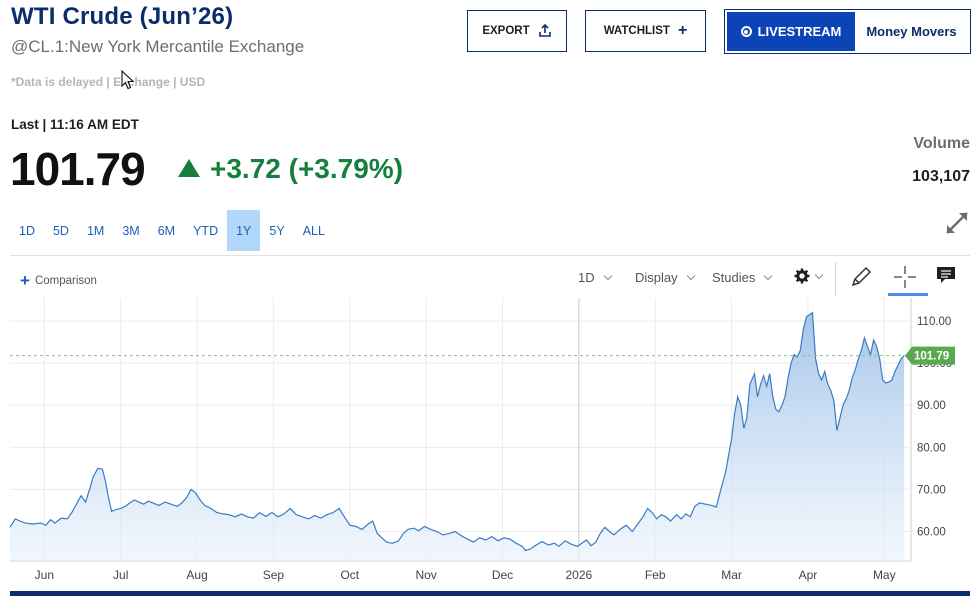 This screenshot has height=596, width=976. Describe the element at coordinates (506, 31) in the screenshot. I see `export-label: EXPORT` at that location.